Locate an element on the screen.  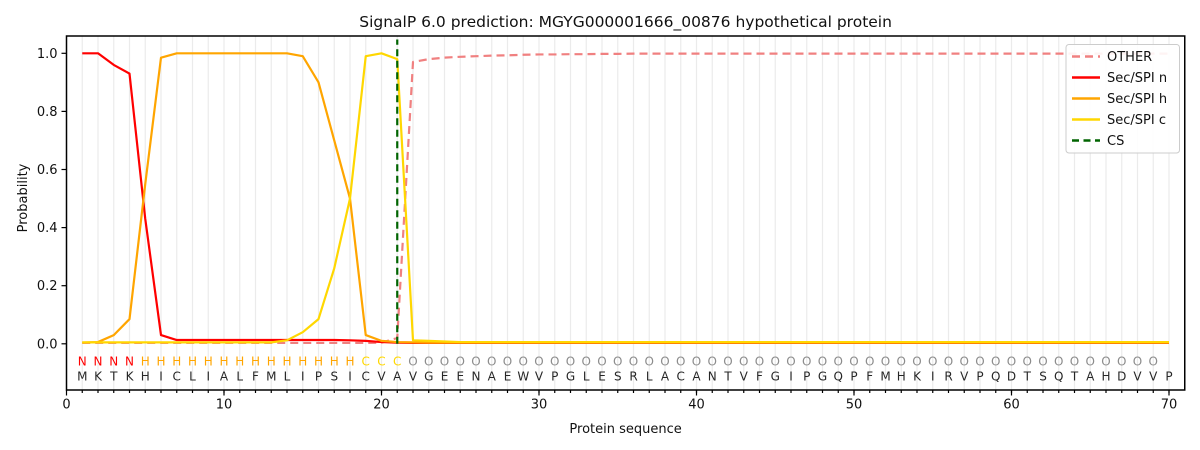
sequence-letter: Q is located at coordinates (838, 377).